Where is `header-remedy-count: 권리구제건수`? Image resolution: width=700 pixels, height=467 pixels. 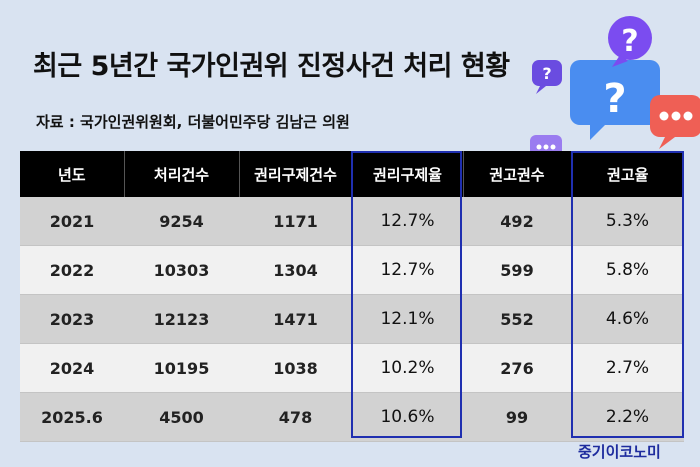
header-remedy-count: 권리구제건수 is located at coordinates (296, 174).